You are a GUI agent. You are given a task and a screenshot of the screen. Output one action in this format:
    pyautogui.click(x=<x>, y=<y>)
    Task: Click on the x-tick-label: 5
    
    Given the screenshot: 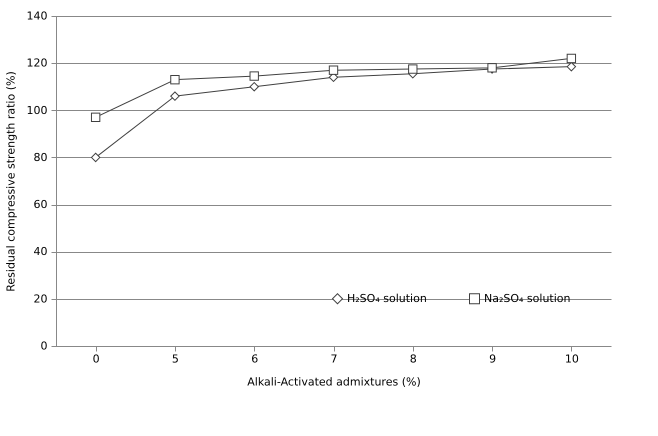 What is the action you would take?
    pyautogui.click(x=175, y=359)
    